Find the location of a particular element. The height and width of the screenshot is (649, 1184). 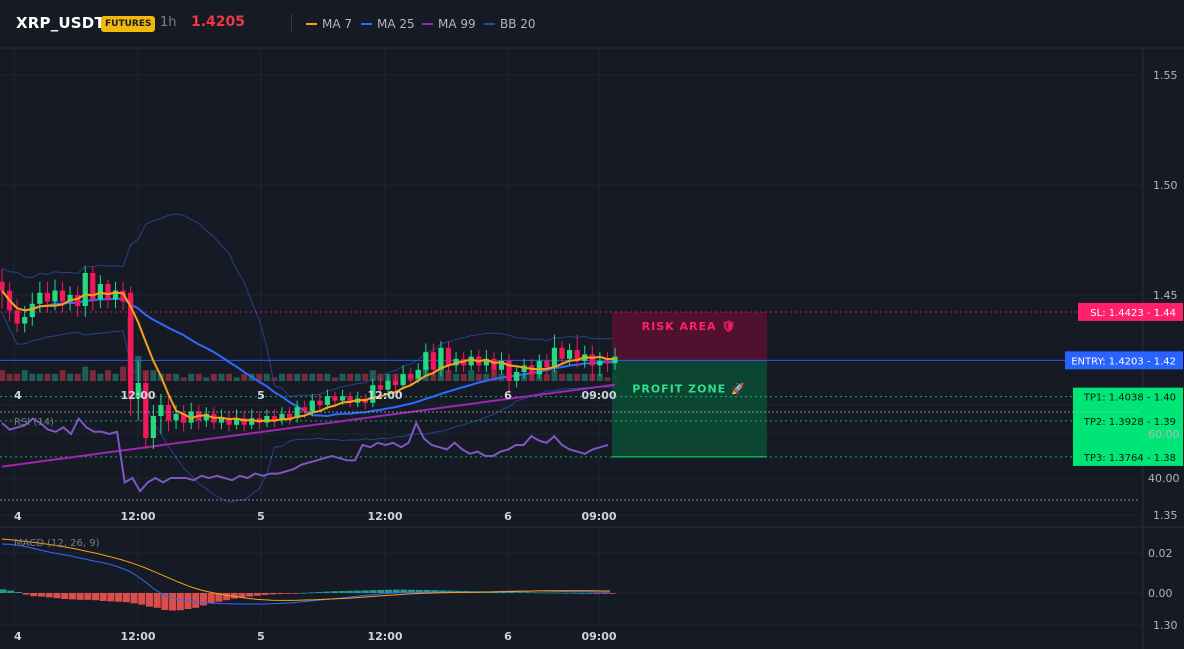

rsi-tick-label: 60.00 is located at coordinates (1164, 434).